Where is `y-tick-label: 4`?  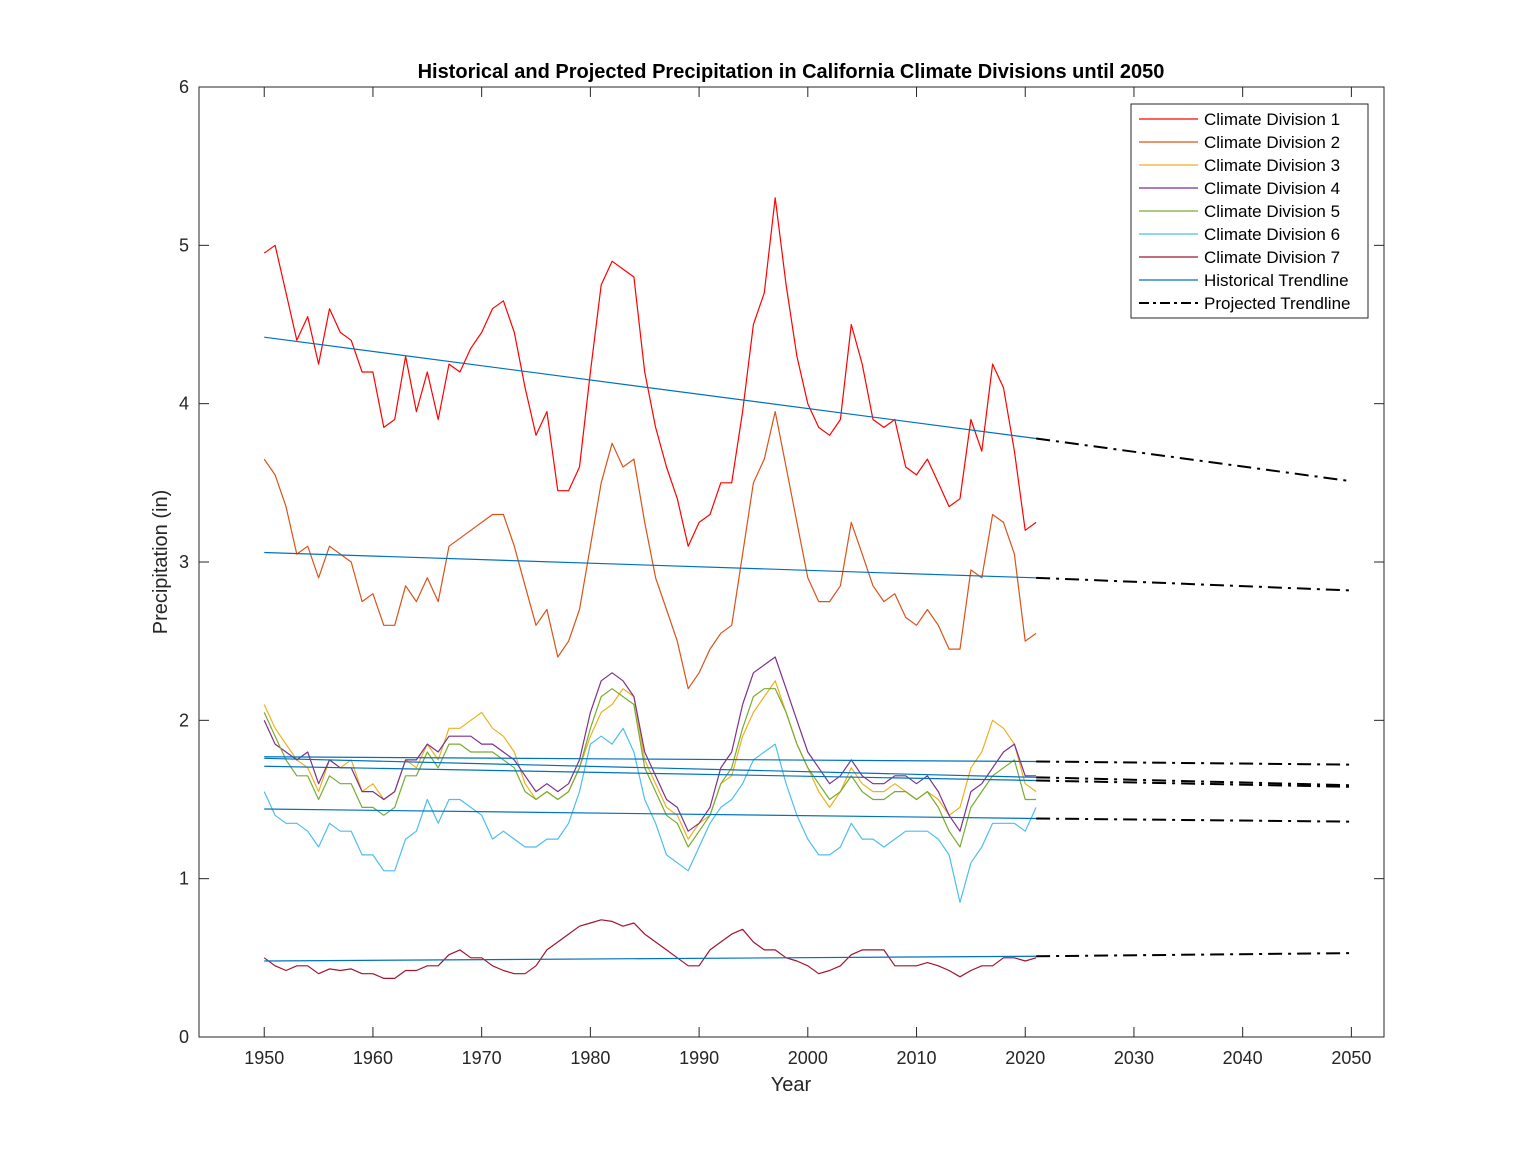 y-tick-label: 4 is located at coordinates (184, 404).